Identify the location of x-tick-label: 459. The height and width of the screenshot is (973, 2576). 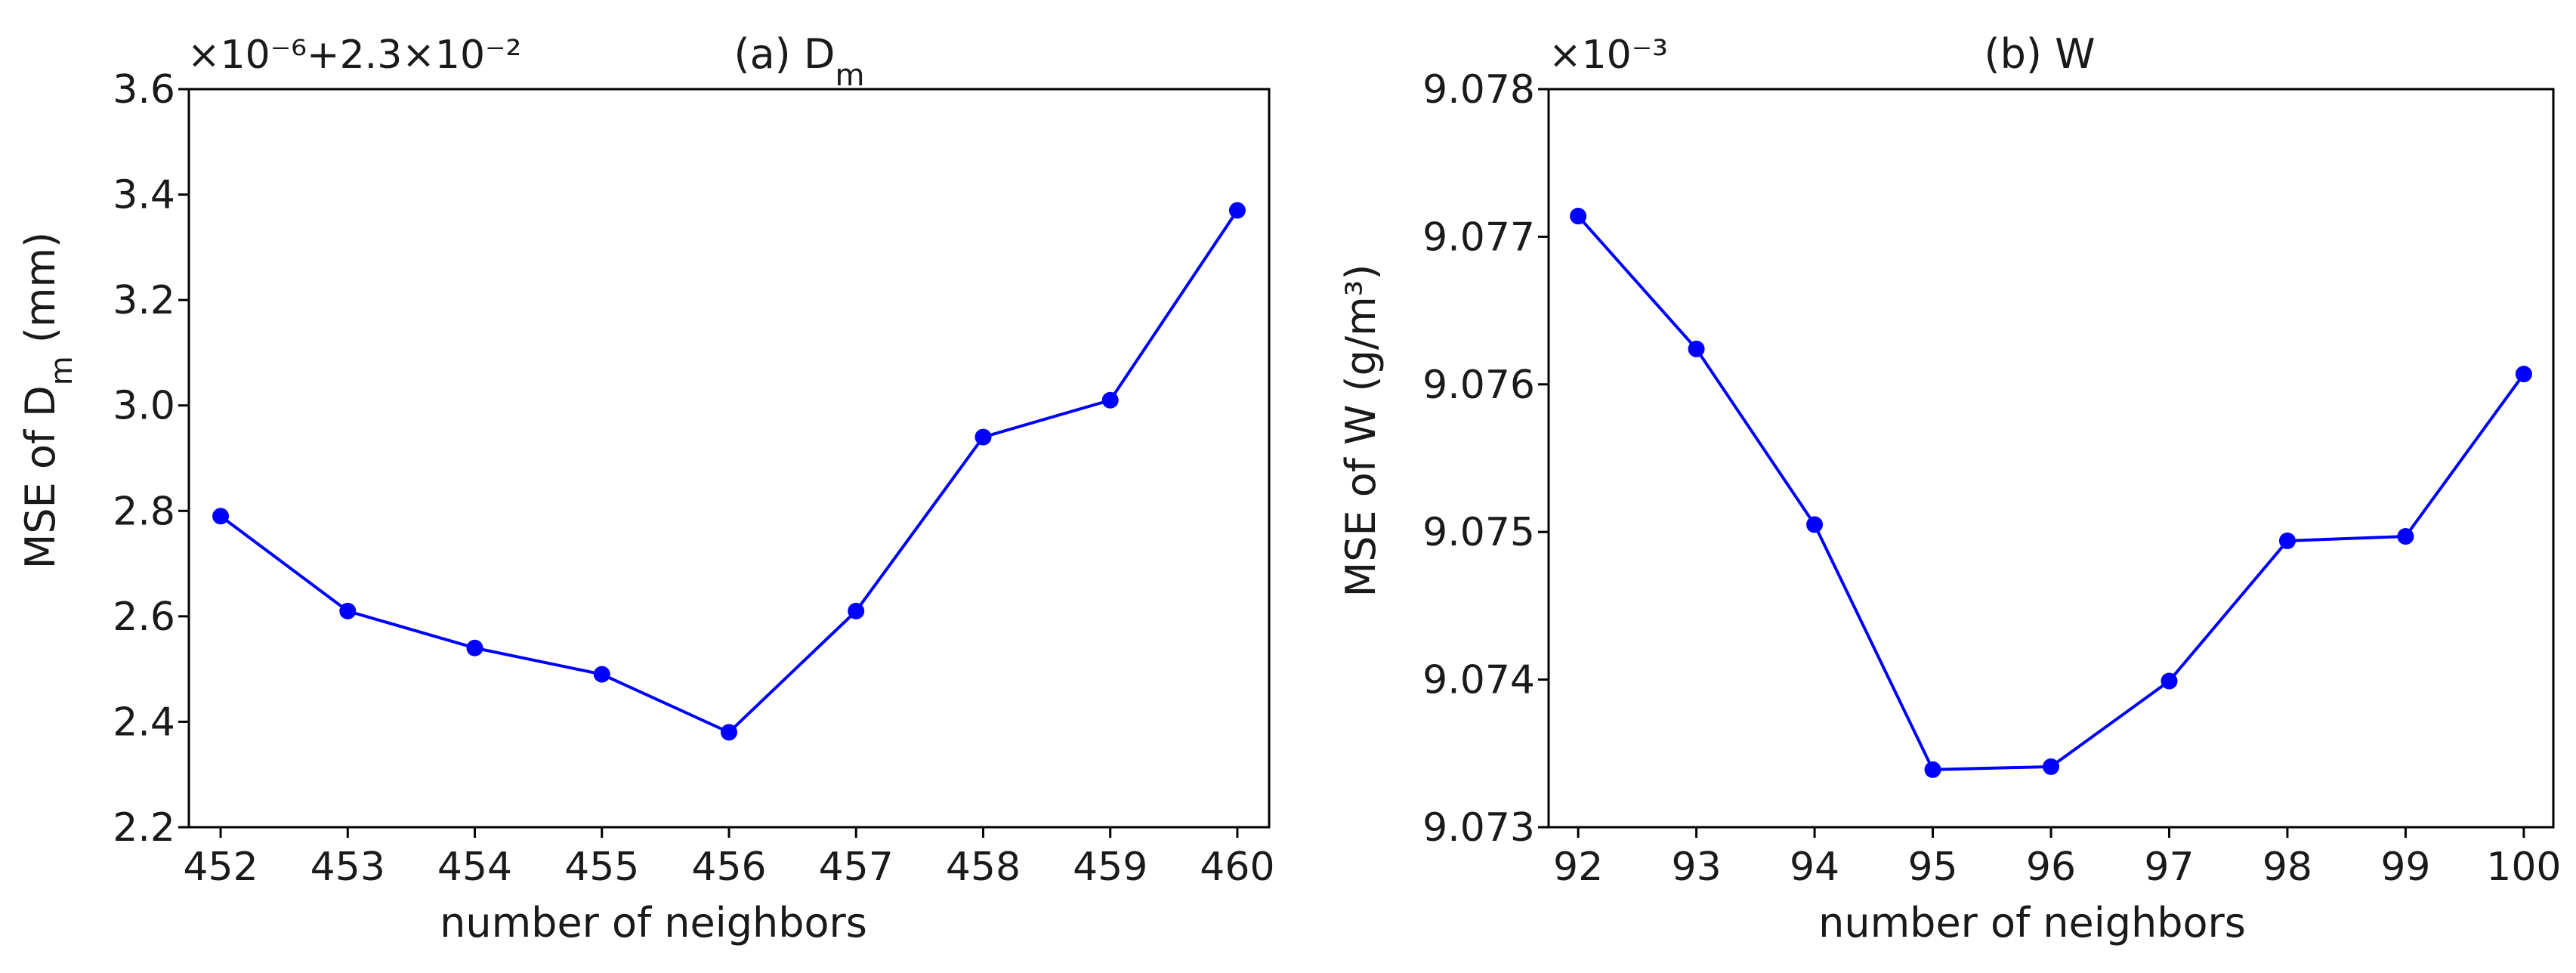
(1110, 867).